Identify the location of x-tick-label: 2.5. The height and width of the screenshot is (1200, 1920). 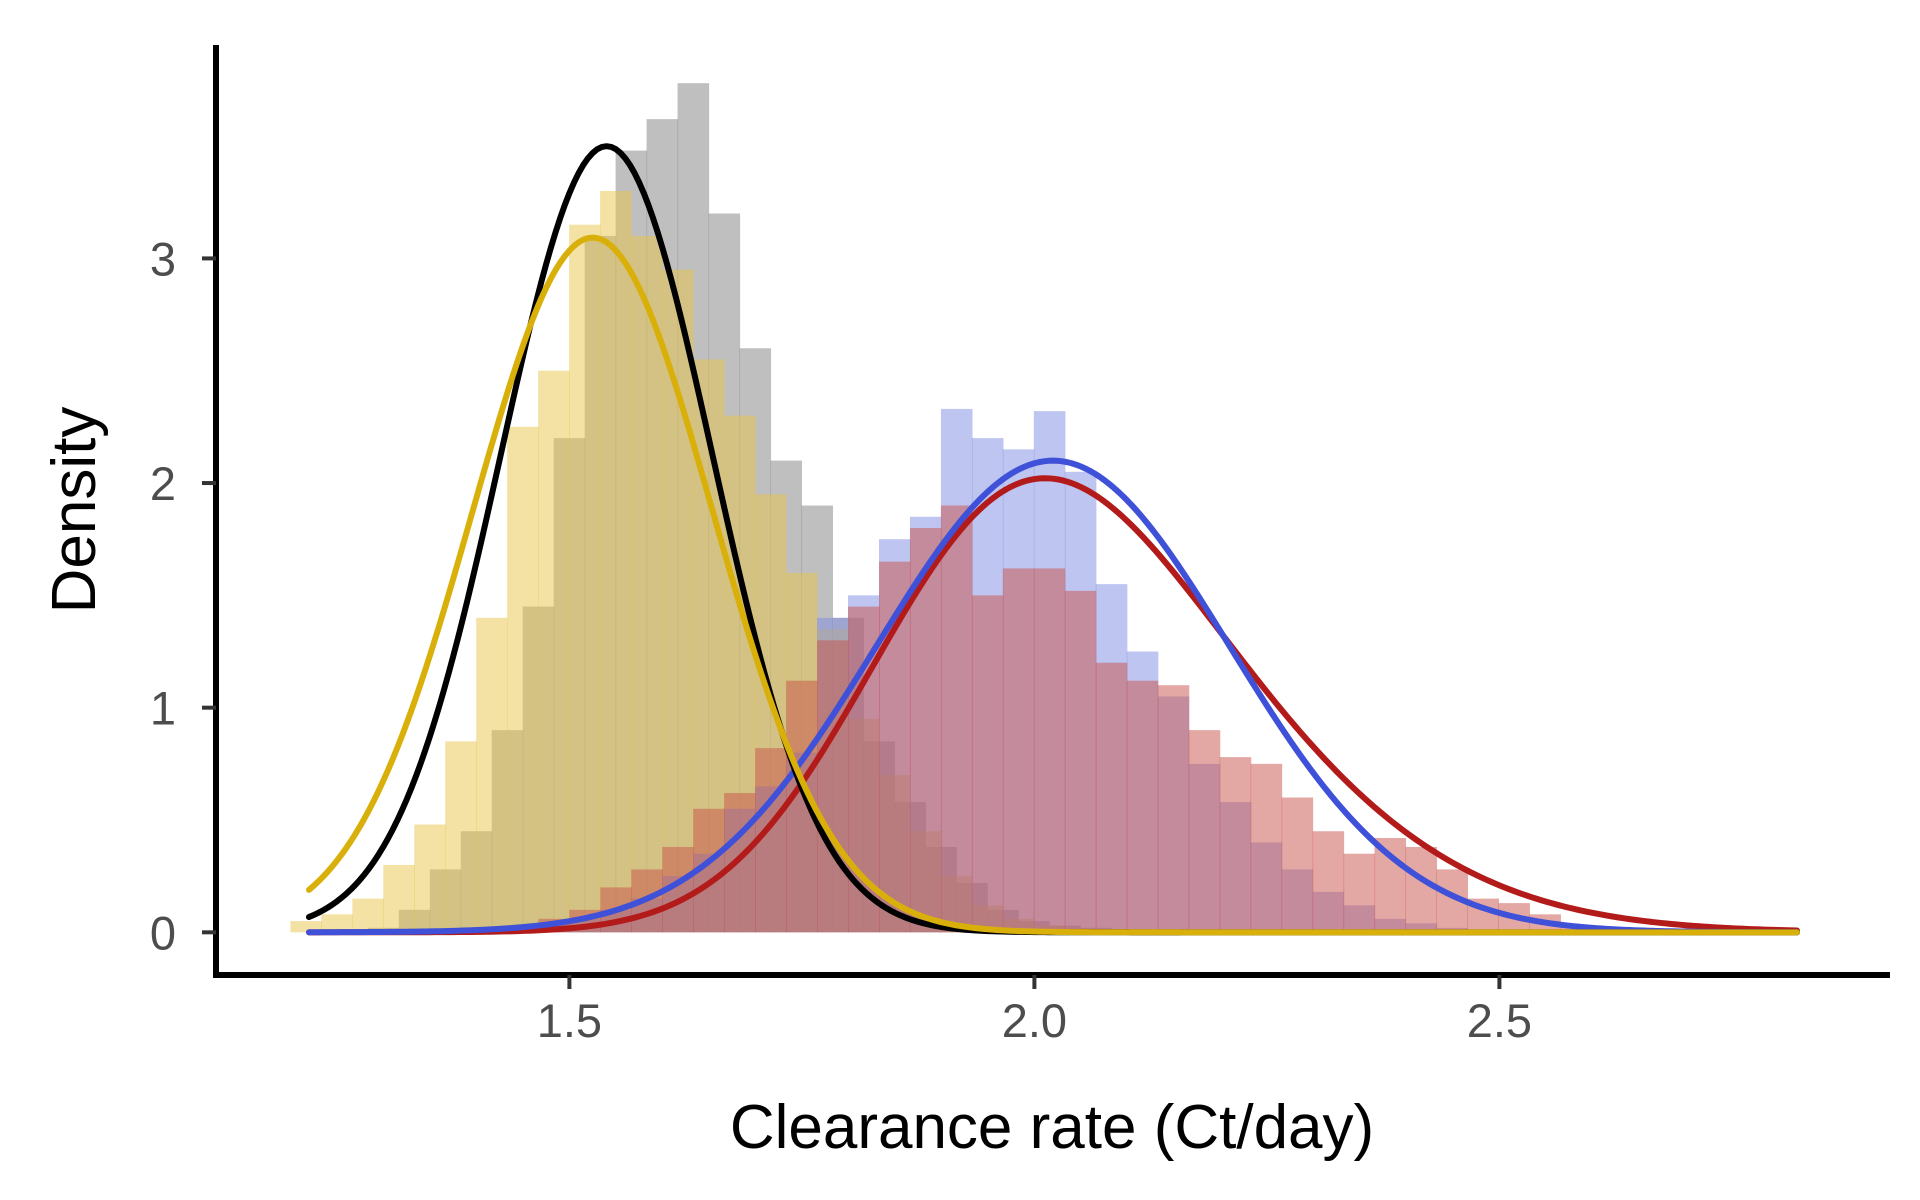
(1499, 1020).